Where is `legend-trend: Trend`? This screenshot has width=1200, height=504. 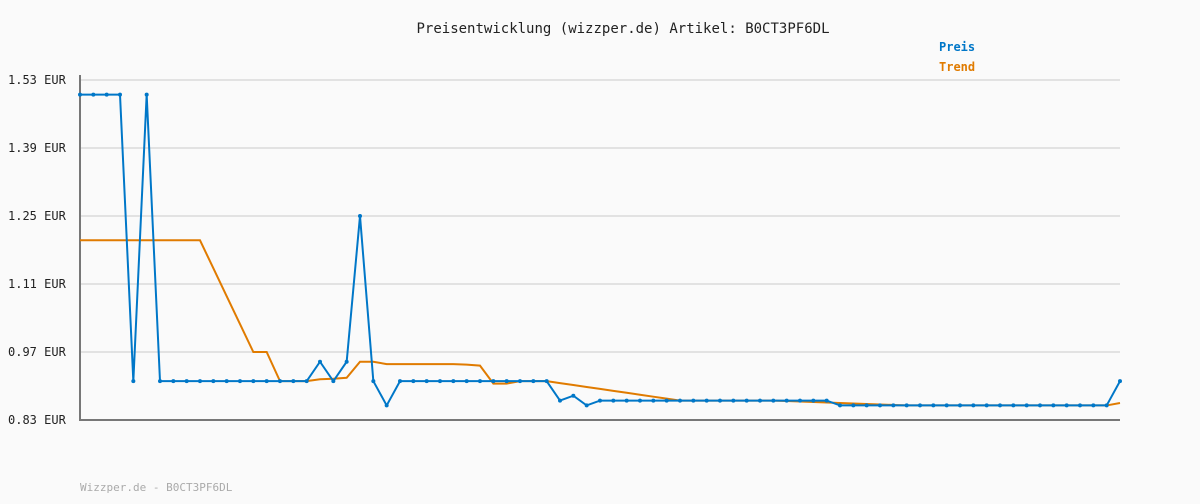
legend-trend: Trend is located at coordinates (957, 67).